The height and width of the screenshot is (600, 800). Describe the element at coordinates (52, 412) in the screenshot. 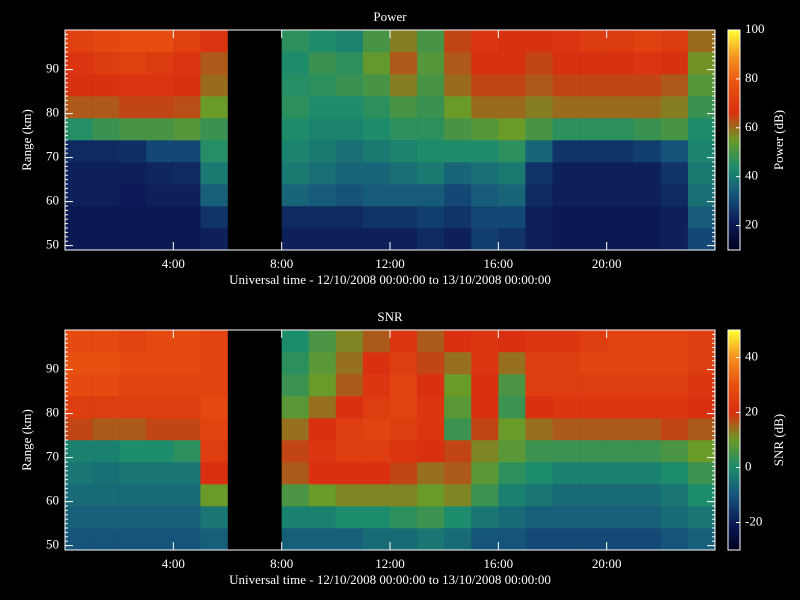

I see `y-tick-label: 80` at that location.